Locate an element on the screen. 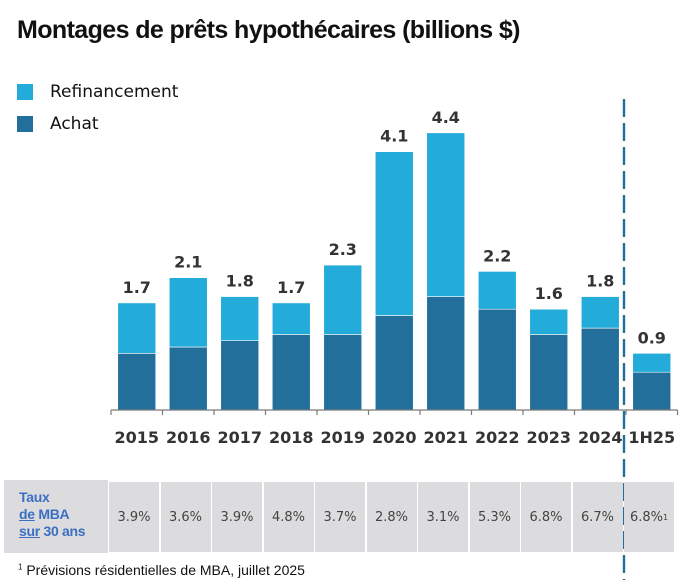 The width and height of the screenshot is (688, 586). rate-value: 3.6% is located at coordinates (185, 517).